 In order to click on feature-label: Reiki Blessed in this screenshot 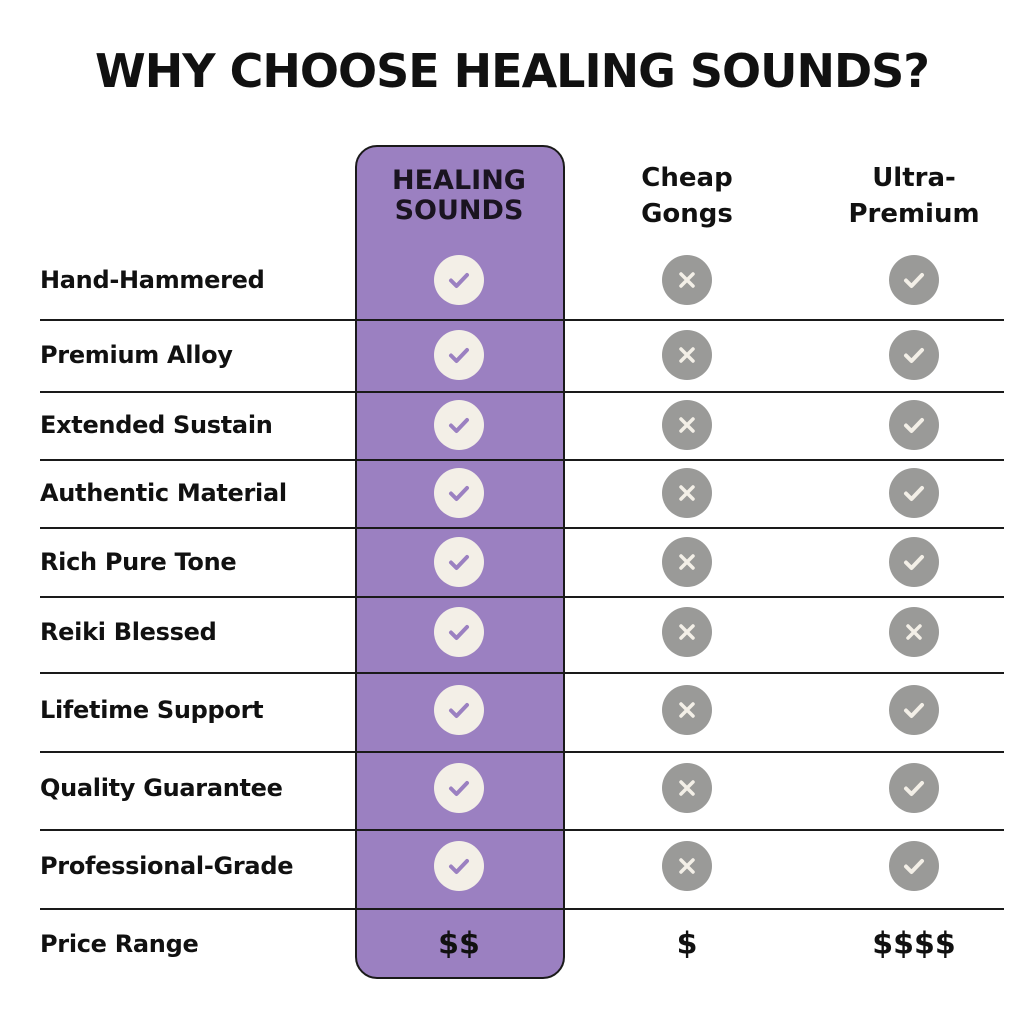, I will do `click(128, 632)`.